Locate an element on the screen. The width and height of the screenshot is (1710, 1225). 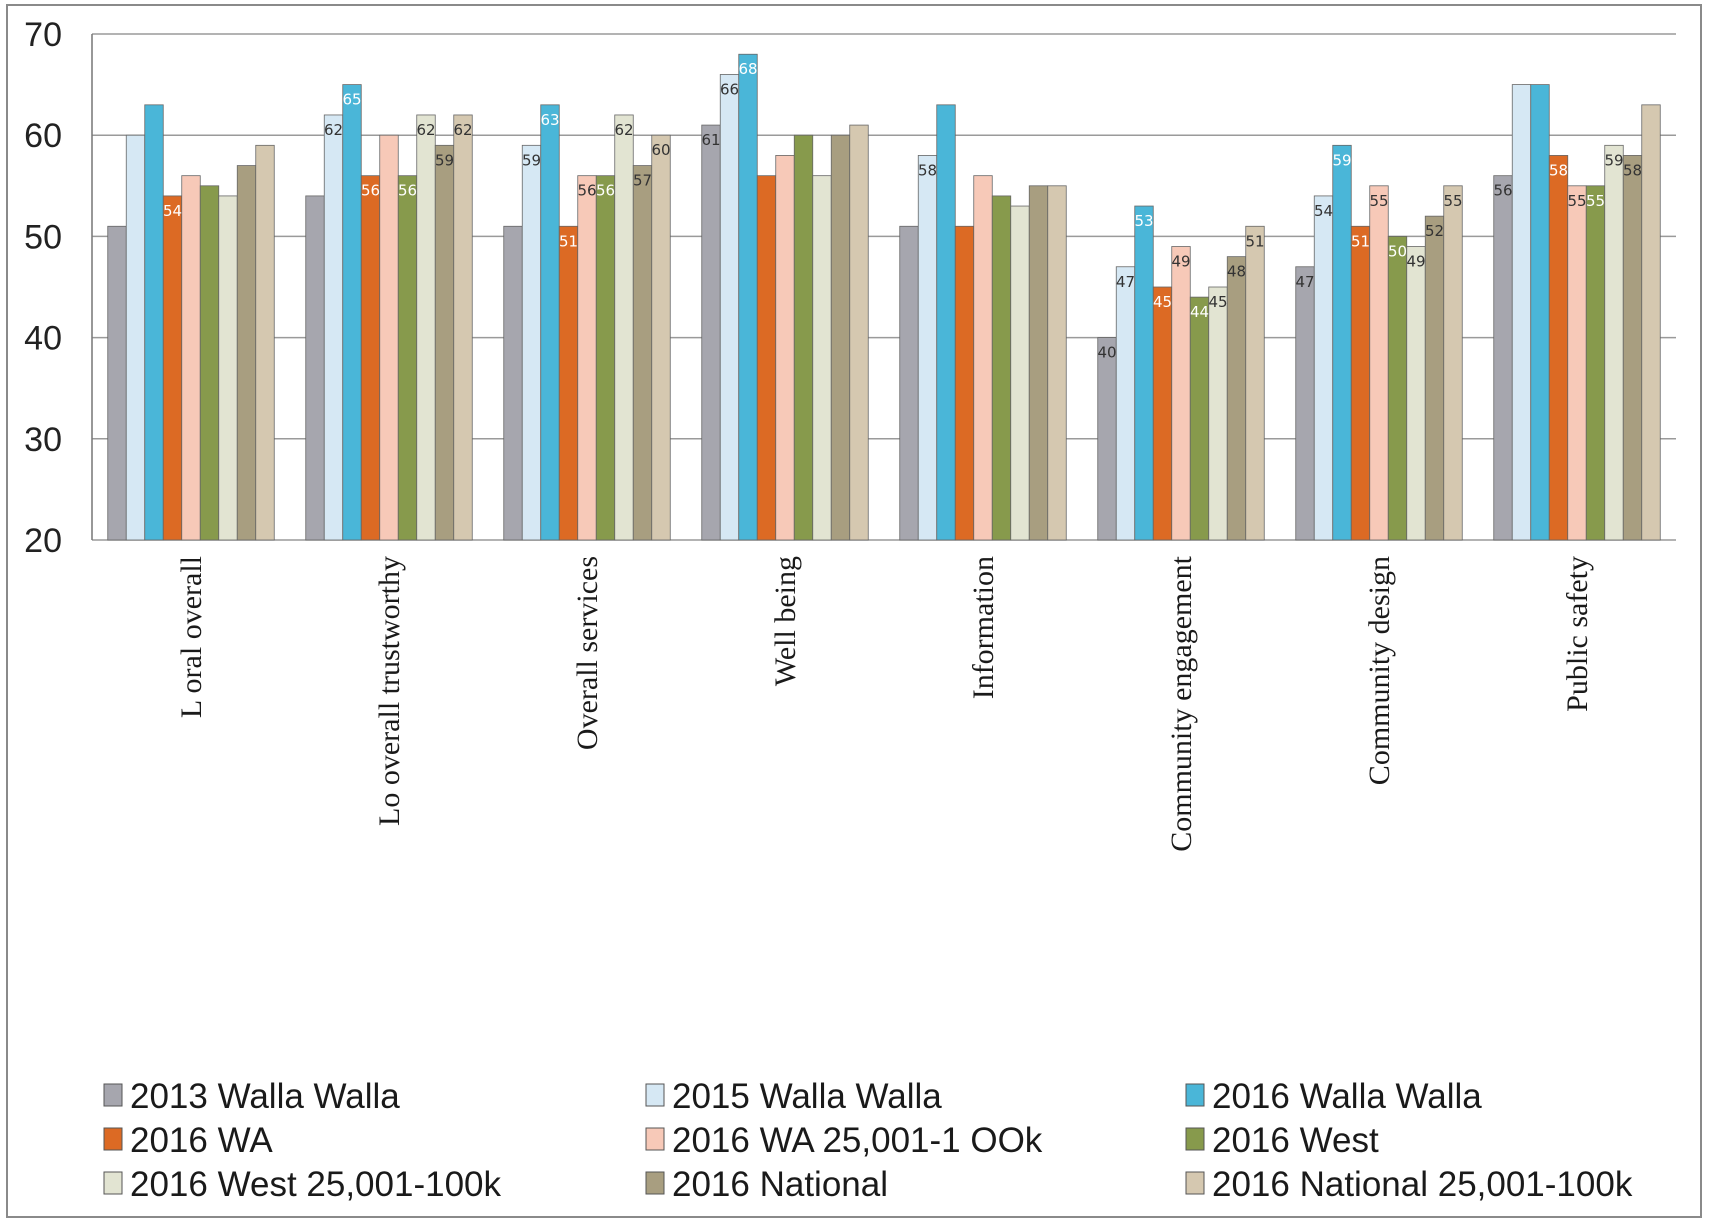
legend-label: 2016 Walla Walla is located at coordinates (1347, 1096).